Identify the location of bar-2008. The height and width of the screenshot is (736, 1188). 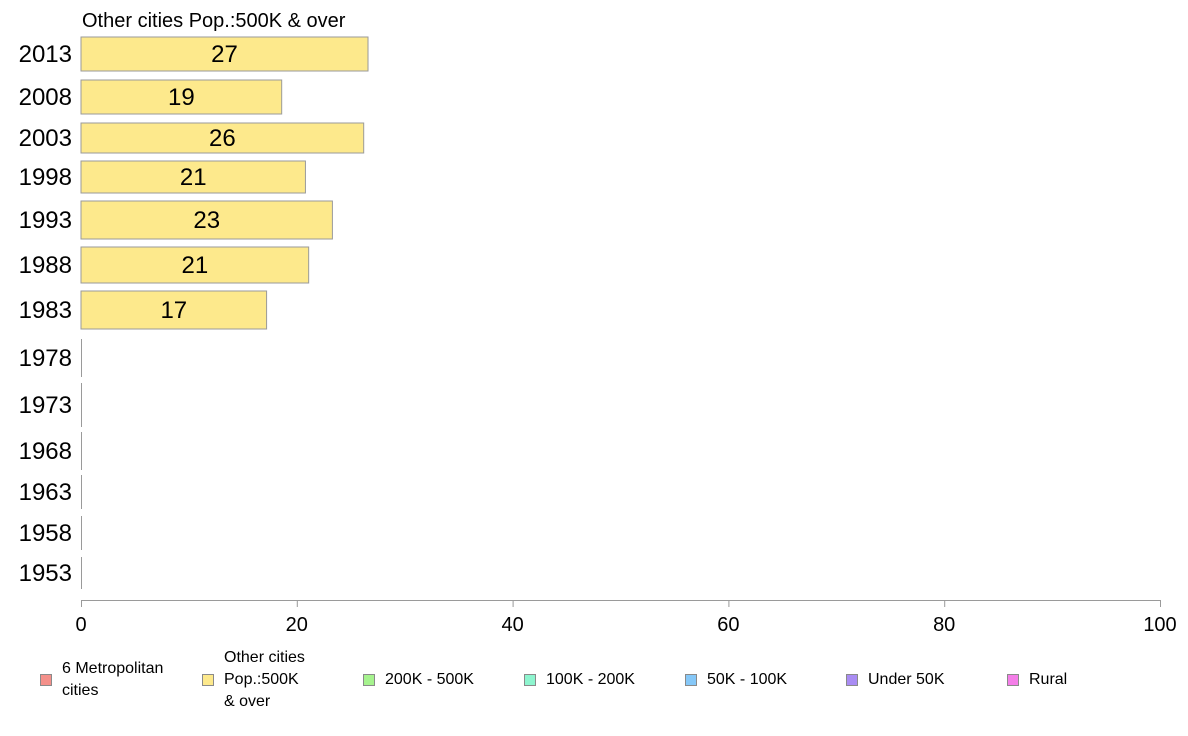
(181, 97).